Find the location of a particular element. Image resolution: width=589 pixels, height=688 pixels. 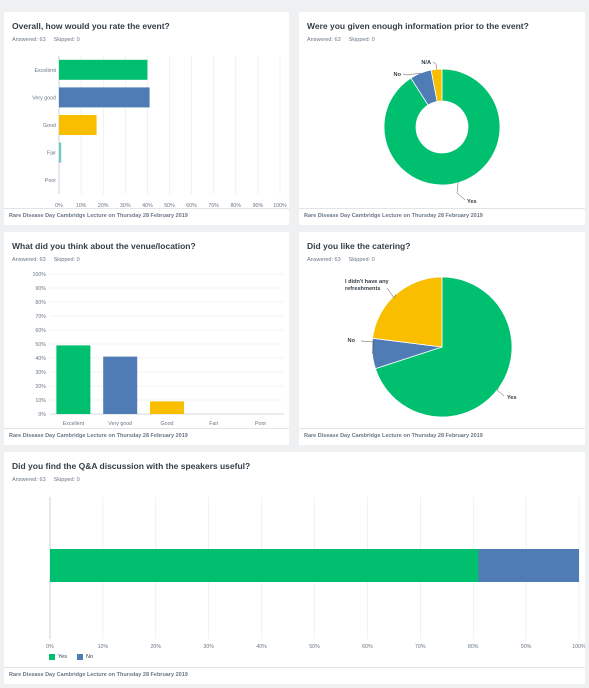

x-tick-label: Poor is located at coordinates (260, 424).